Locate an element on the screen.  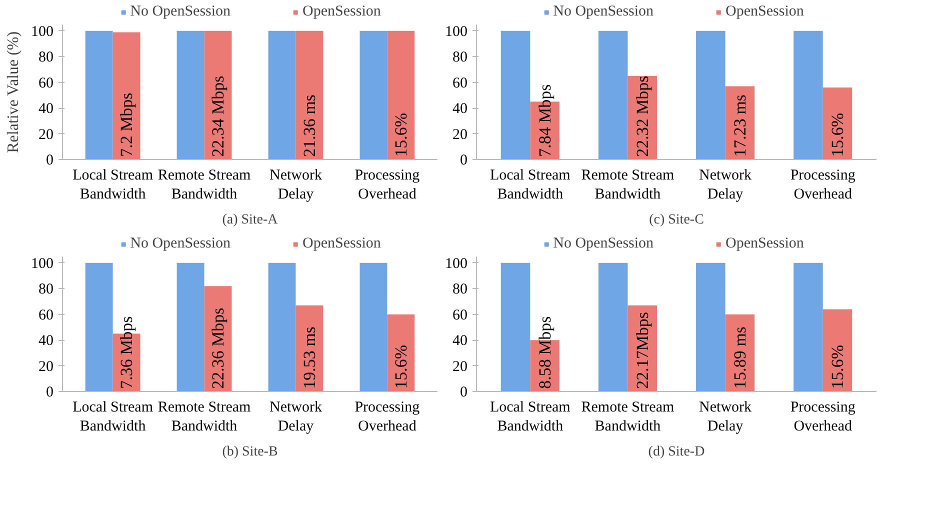
annotation: 21.36 ms is located at coordinates (309, 125).